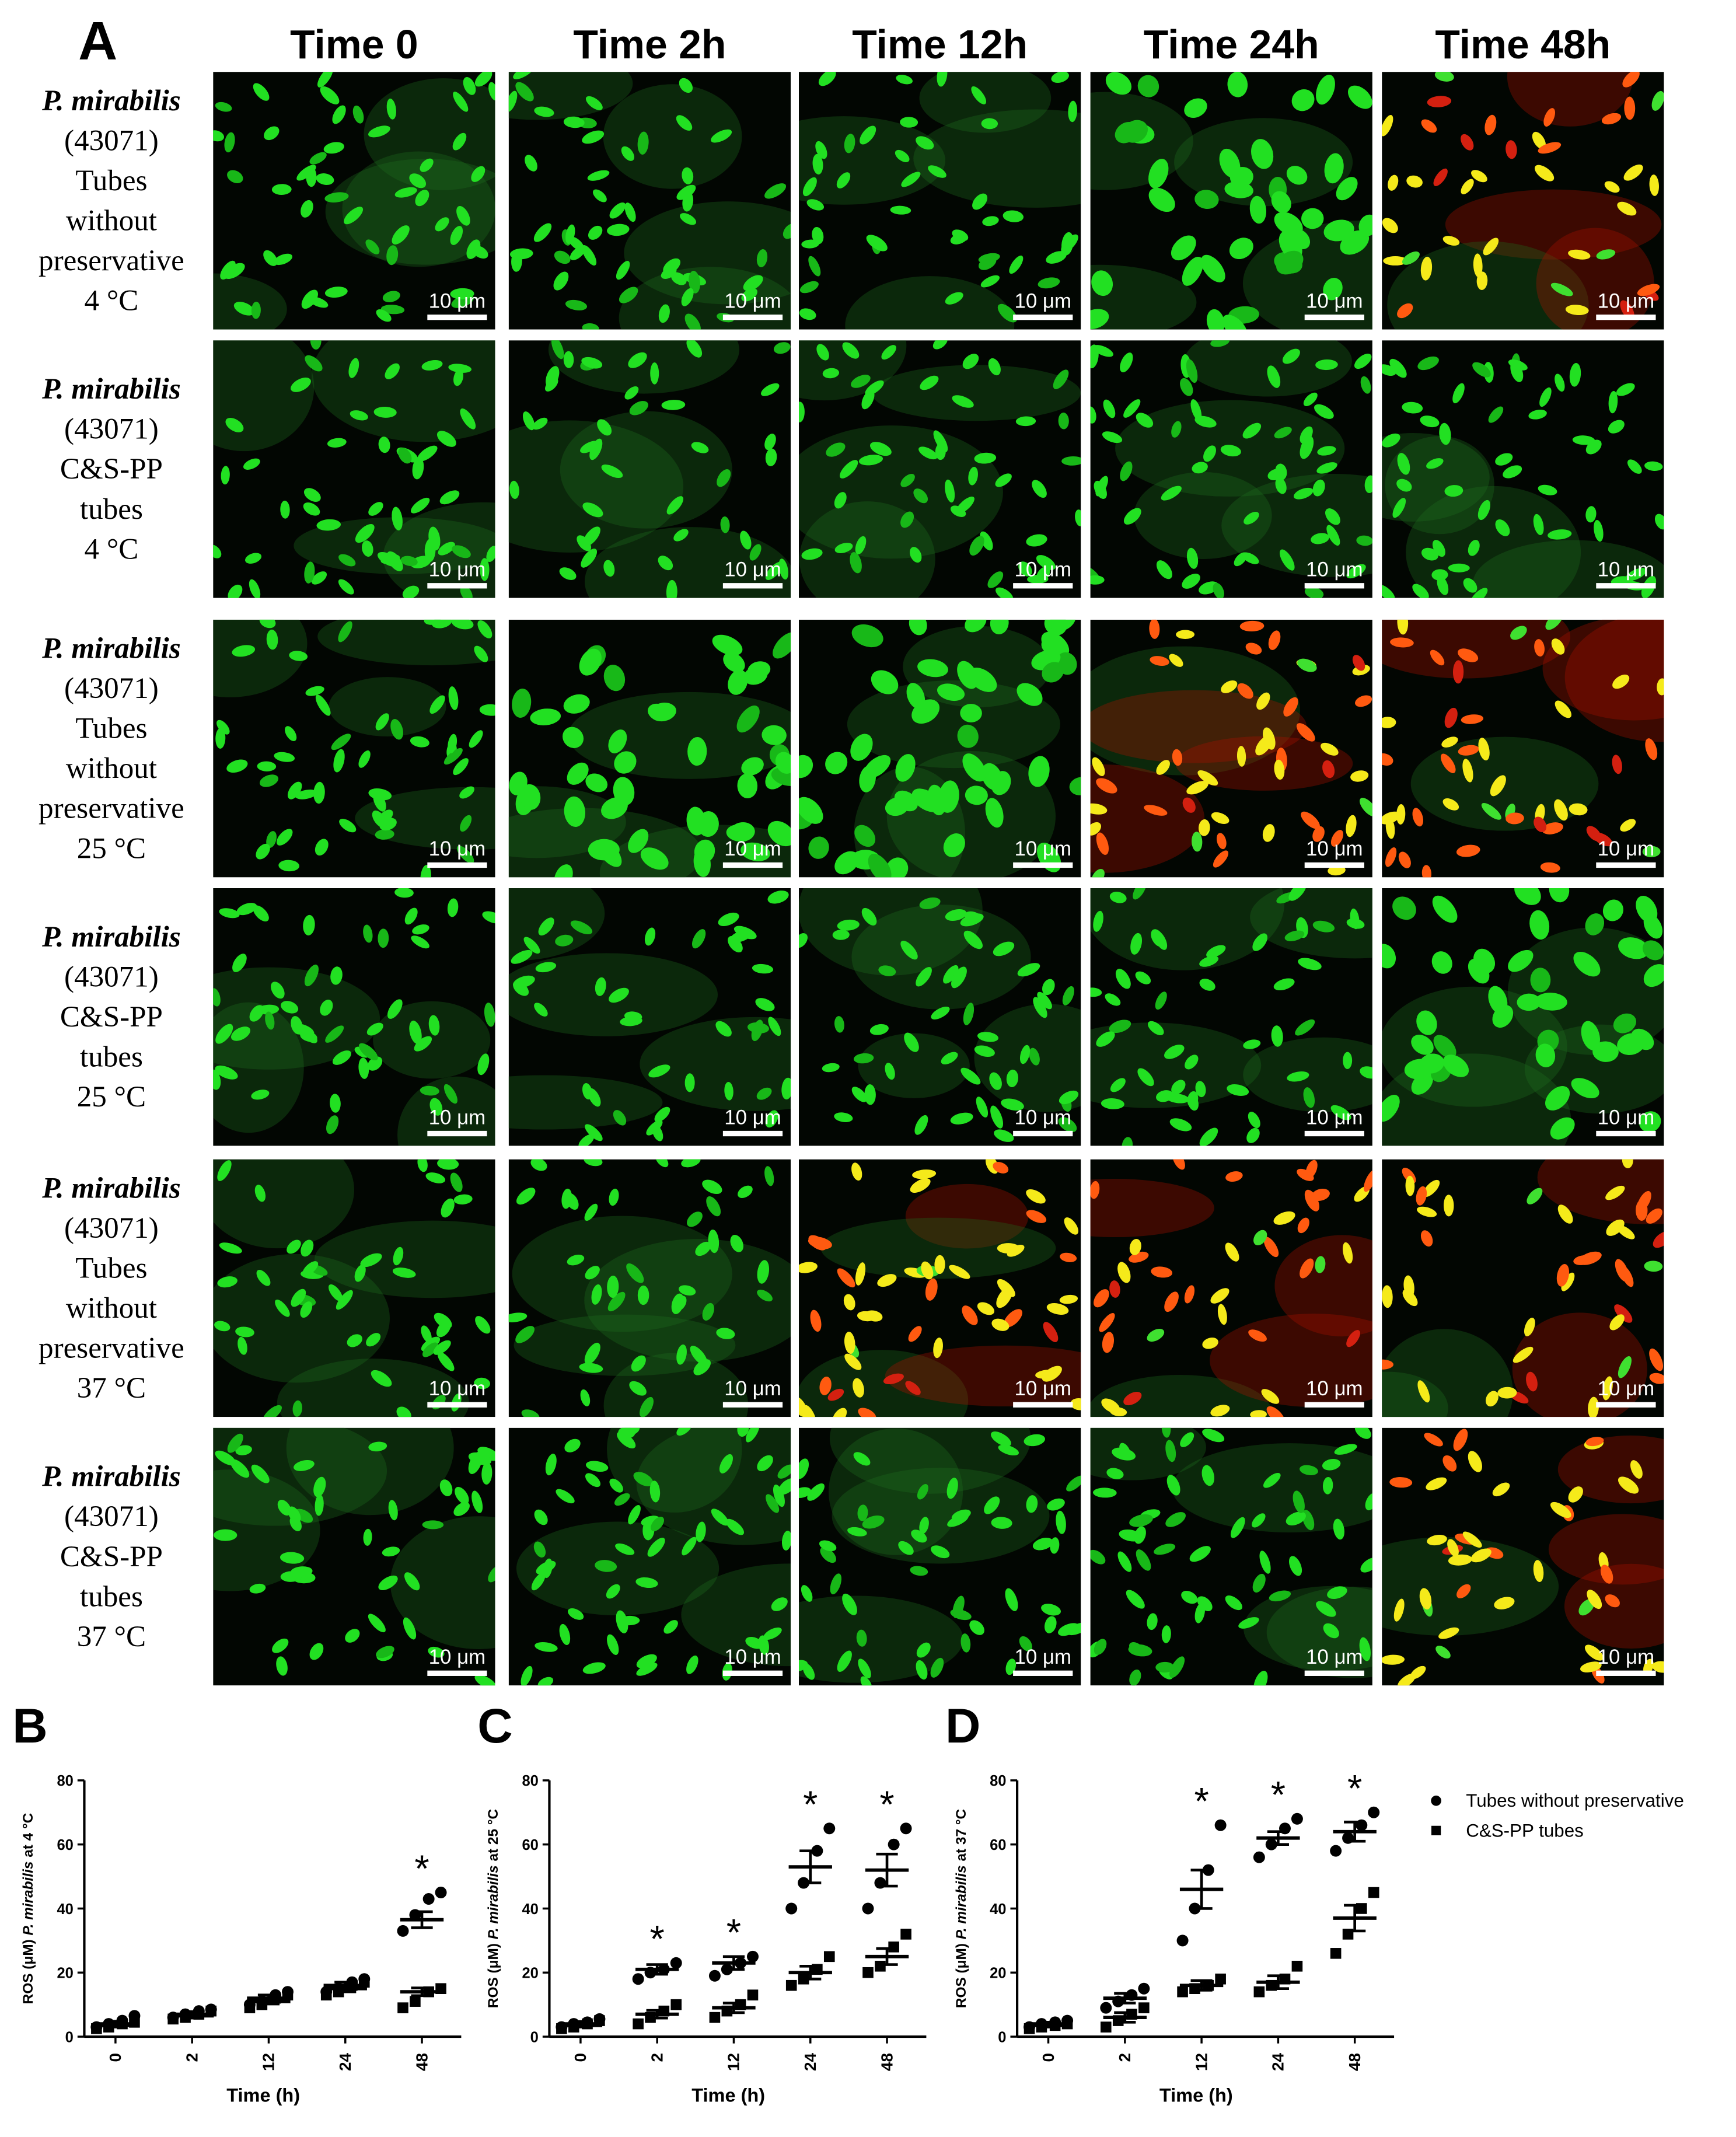 The width and height of the screenshot is (1736, 2137). What do you see at coordinates (28, 1899) in the screenshot?
I see `y-axis-label-part: P. mirabilis` at bounding box center [28, 1899].